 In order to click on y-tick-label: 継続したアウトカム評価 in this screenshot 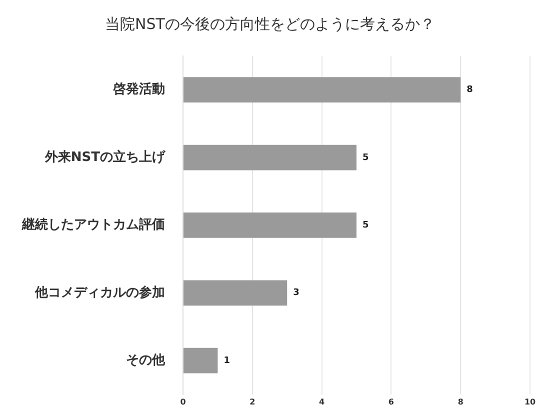, I will do `click(93, 224)`.